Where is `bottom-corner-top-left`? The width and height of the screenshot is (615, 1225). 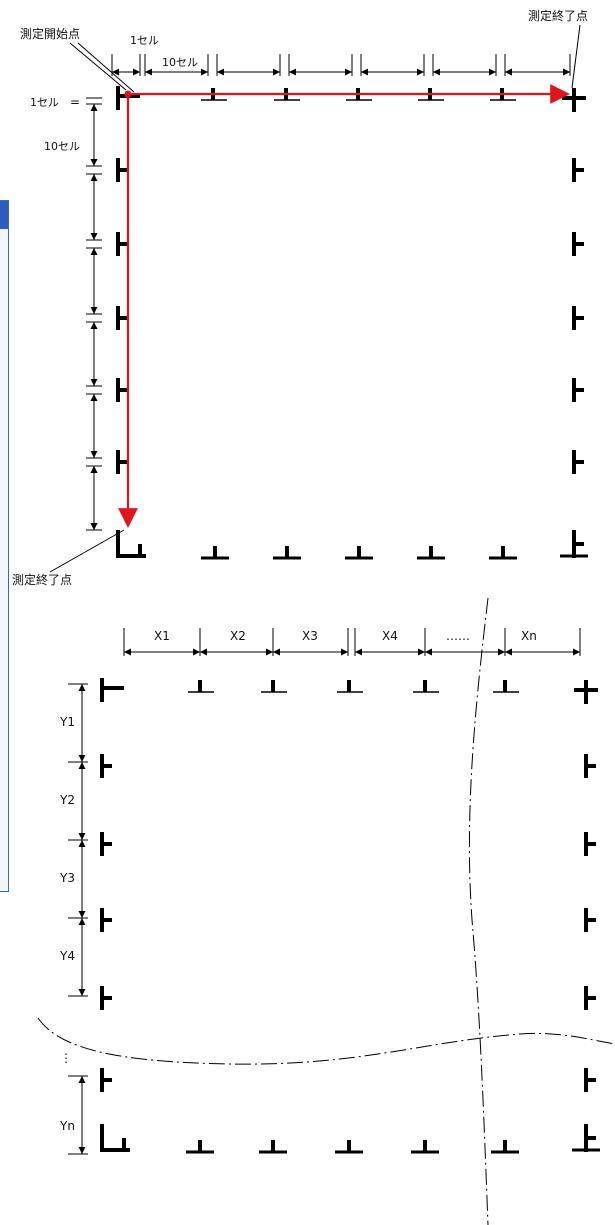
bottom-corner-top-left is located at coordinates (112, 690).